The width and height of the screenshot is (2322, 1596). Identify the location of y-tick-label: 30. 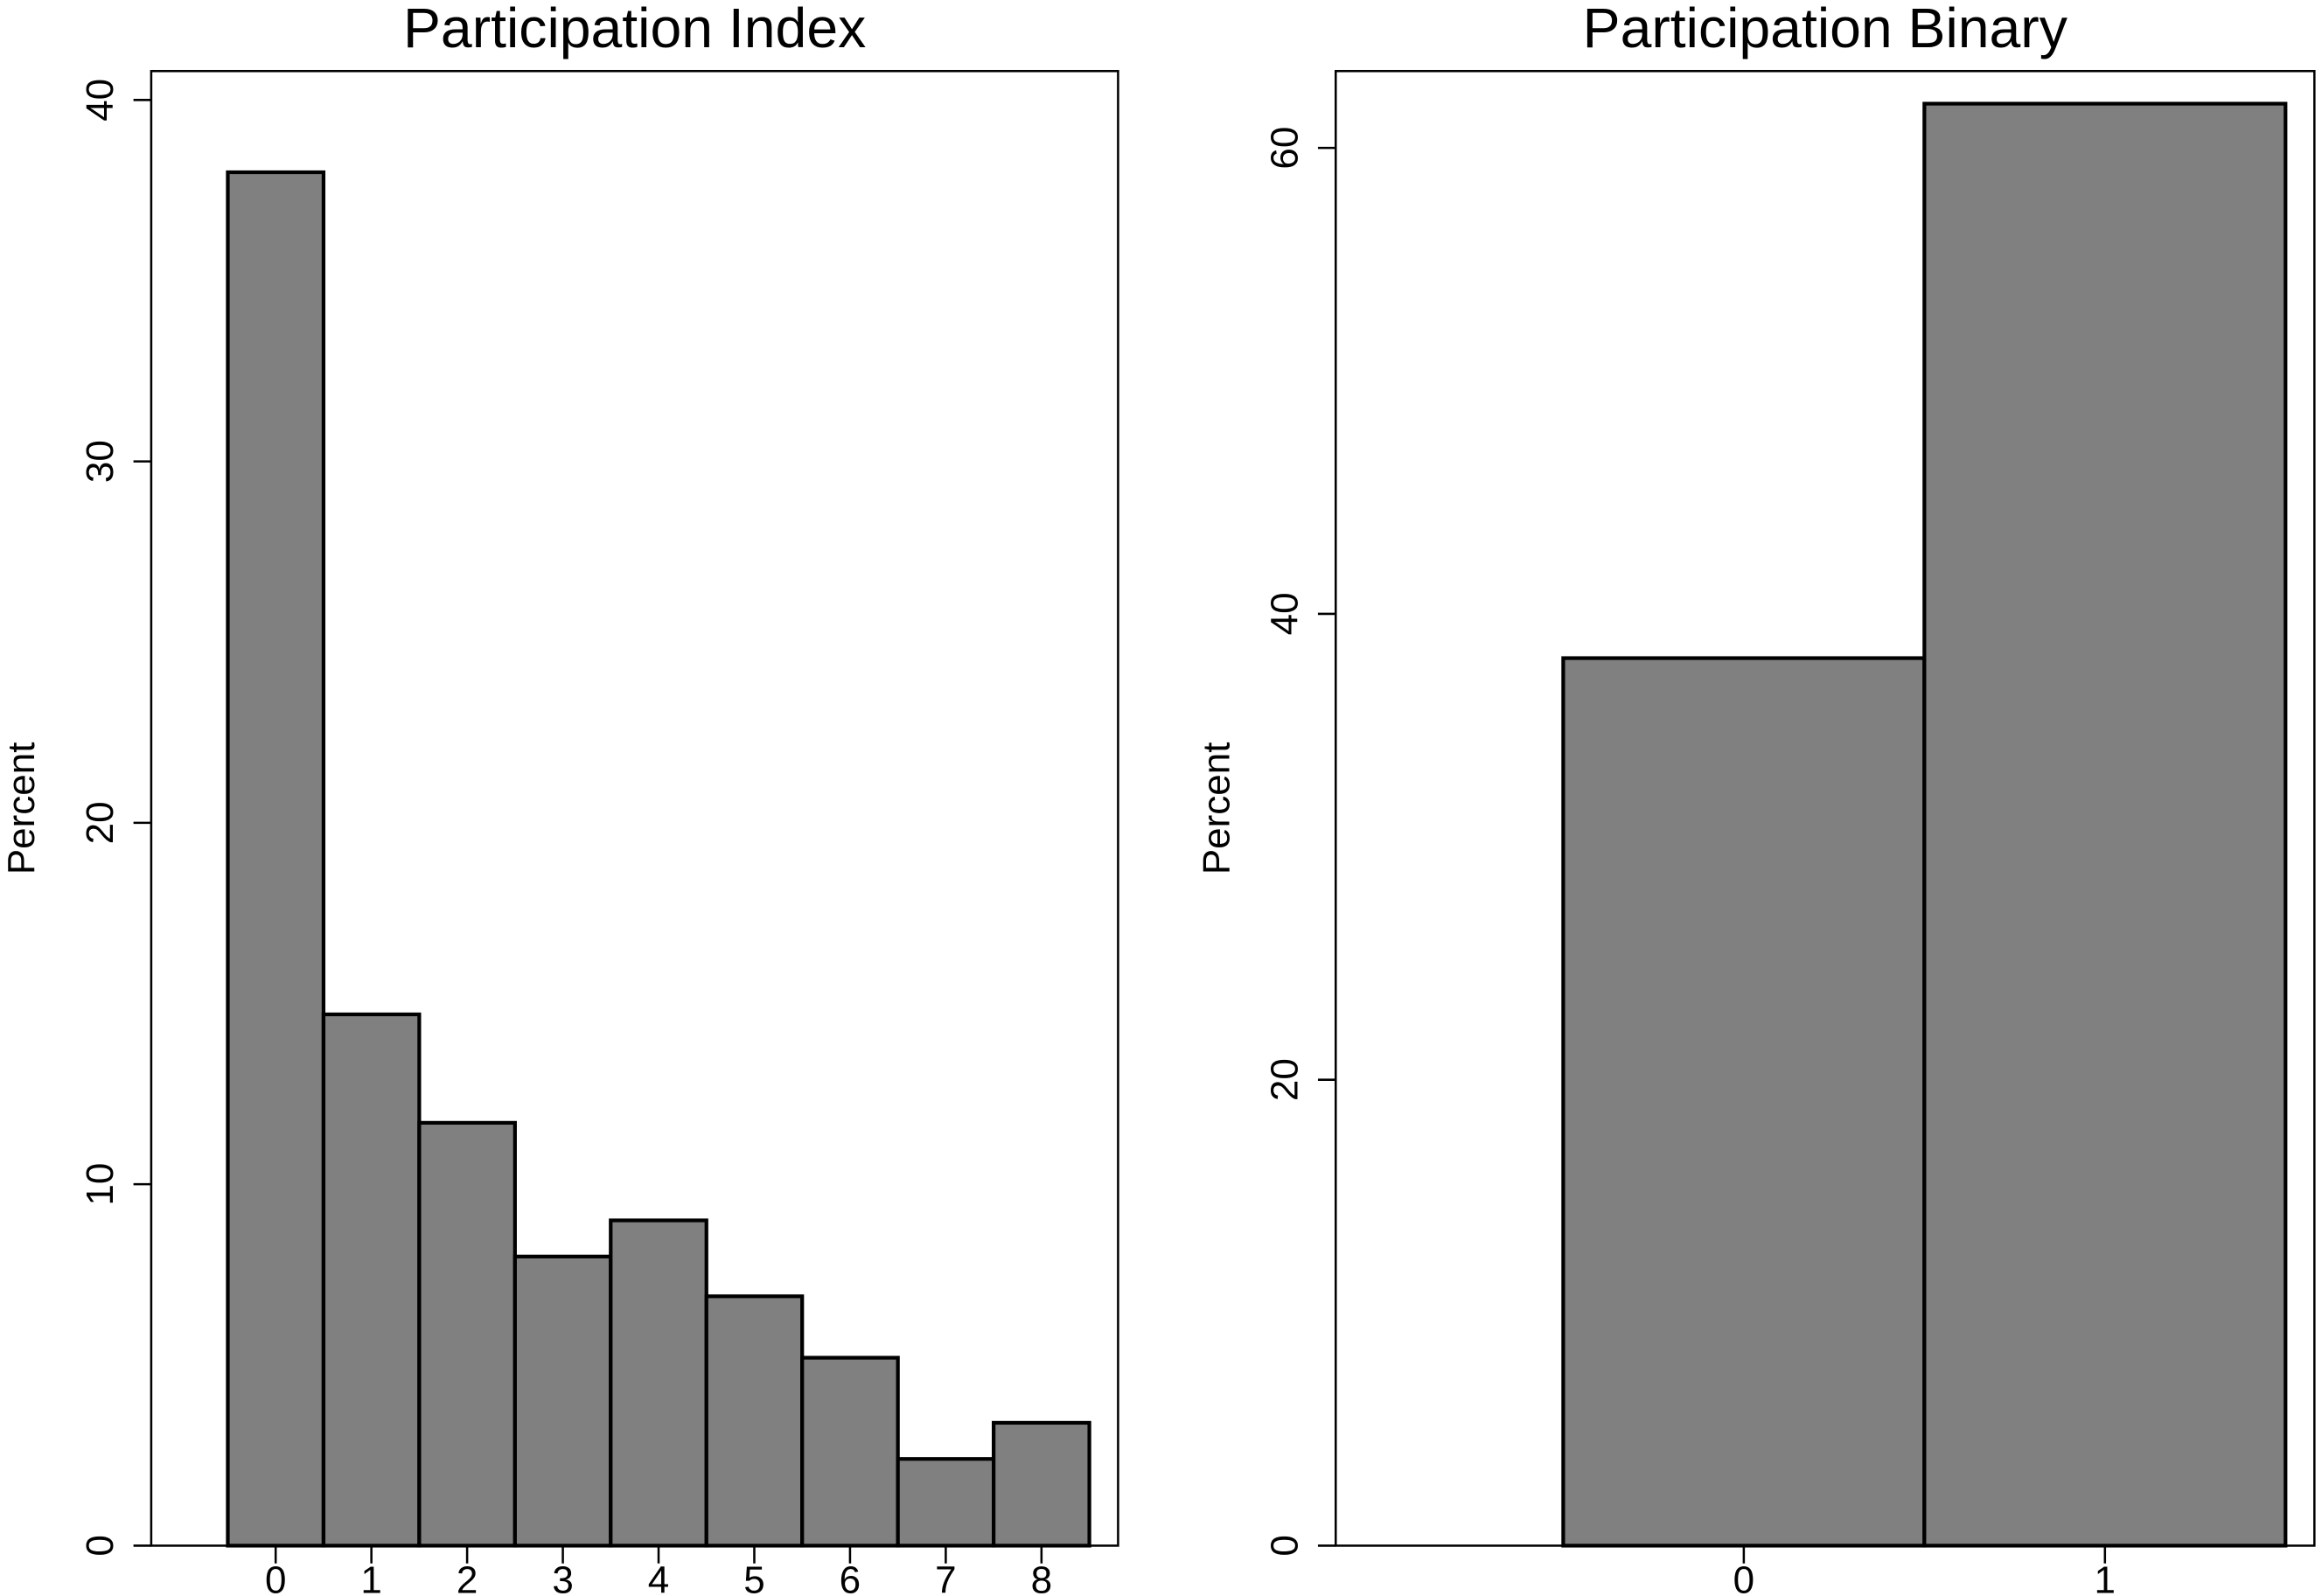
(100, 461).